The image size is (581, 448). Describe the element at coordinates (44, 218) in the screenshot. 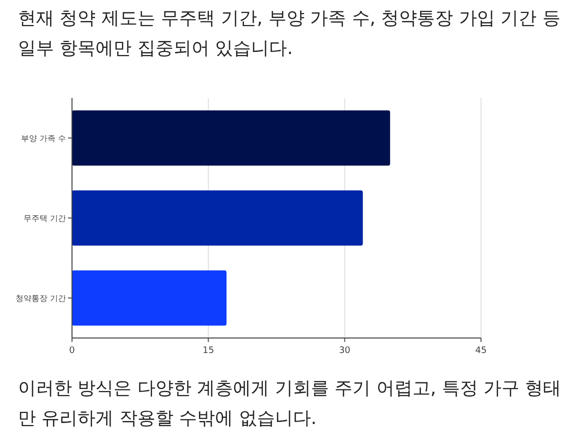

I see `y-tick-label: 무주택 기간` at that location.